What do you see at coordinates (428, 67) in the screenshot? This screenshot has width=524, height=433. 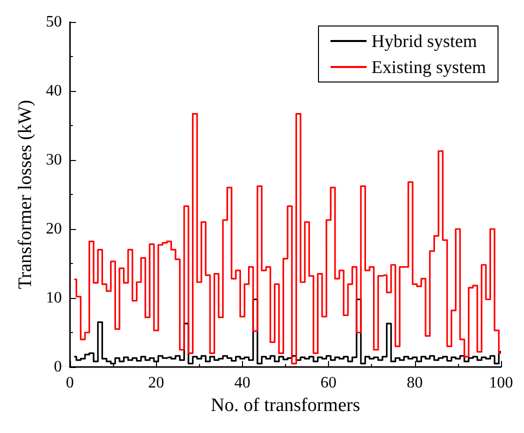 I see `legend-label: Existing system` at bounding box center [428, 67].